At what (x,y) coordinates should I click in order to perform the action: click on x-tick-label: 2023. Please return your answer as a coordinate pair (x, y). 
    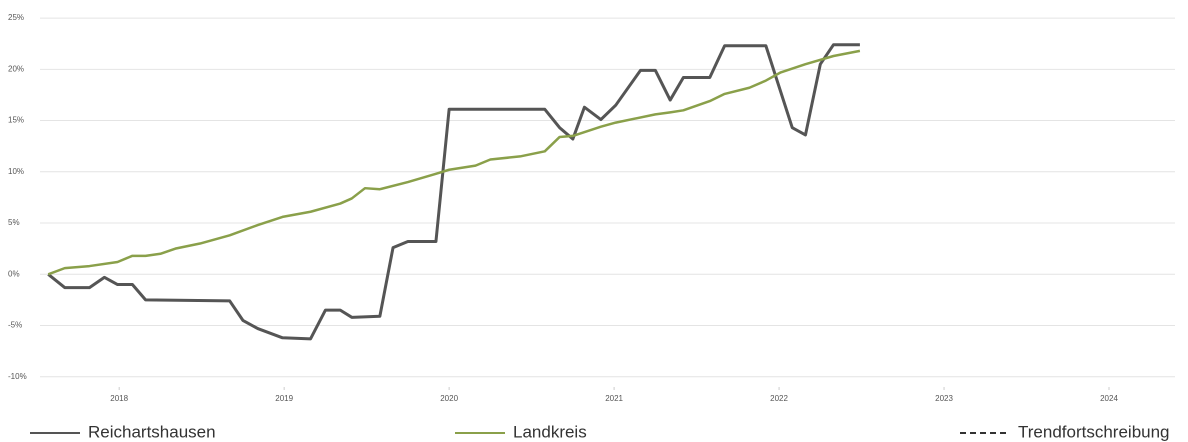
    Looking at the image, I should click on (944, 398).